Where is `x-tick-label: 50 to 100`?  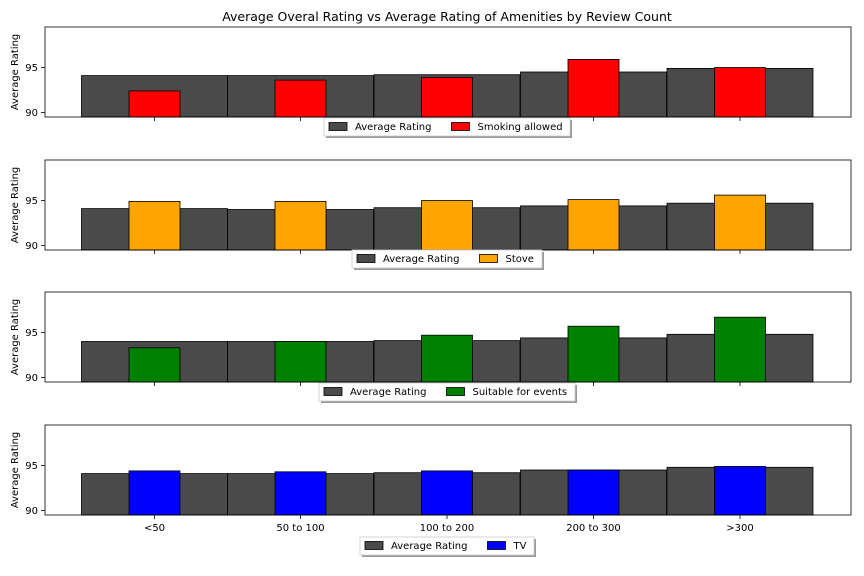 x-tick-label: 50 to 100 is located at coordinates (300, 528).